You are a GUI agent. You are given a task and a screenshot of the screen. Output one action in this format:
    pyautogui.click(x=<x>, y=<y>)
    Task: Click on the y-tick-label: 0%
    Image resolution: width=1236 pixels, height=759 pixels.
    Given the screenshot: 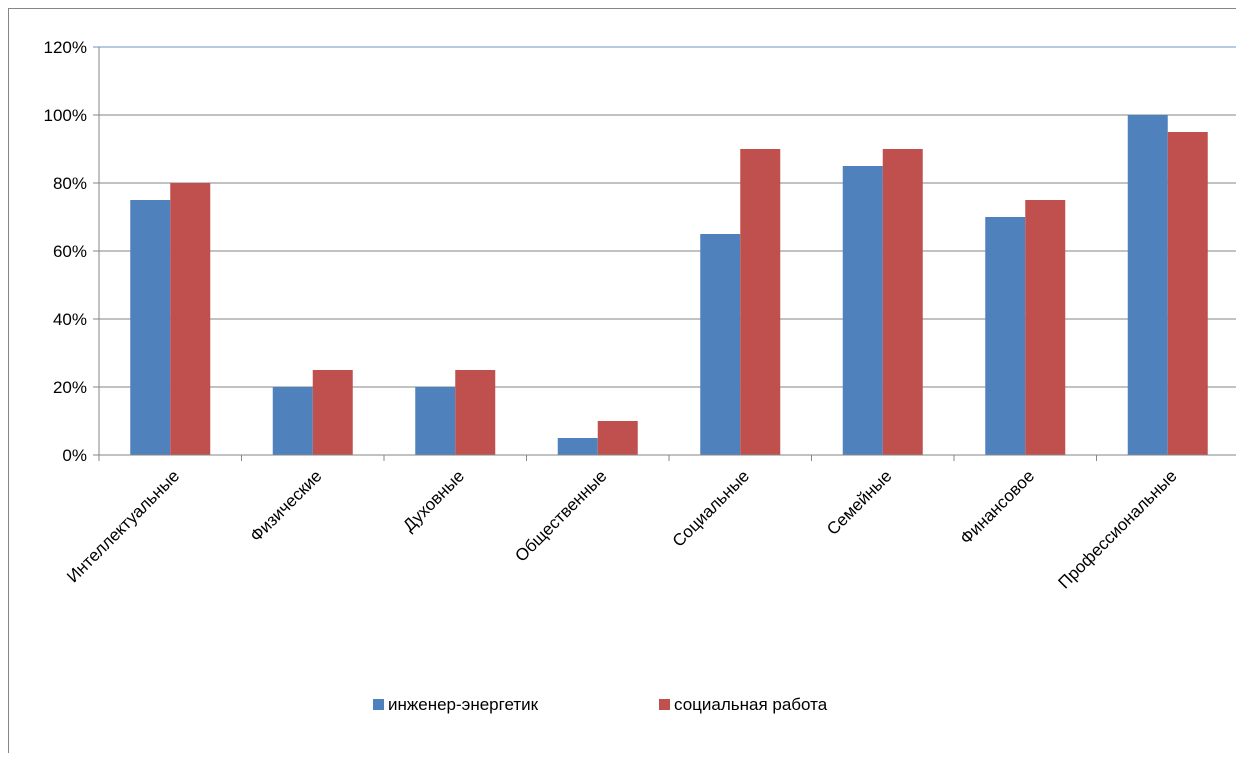 What is the action you would take?
    pyautogui.click(x=74, y=455)
    